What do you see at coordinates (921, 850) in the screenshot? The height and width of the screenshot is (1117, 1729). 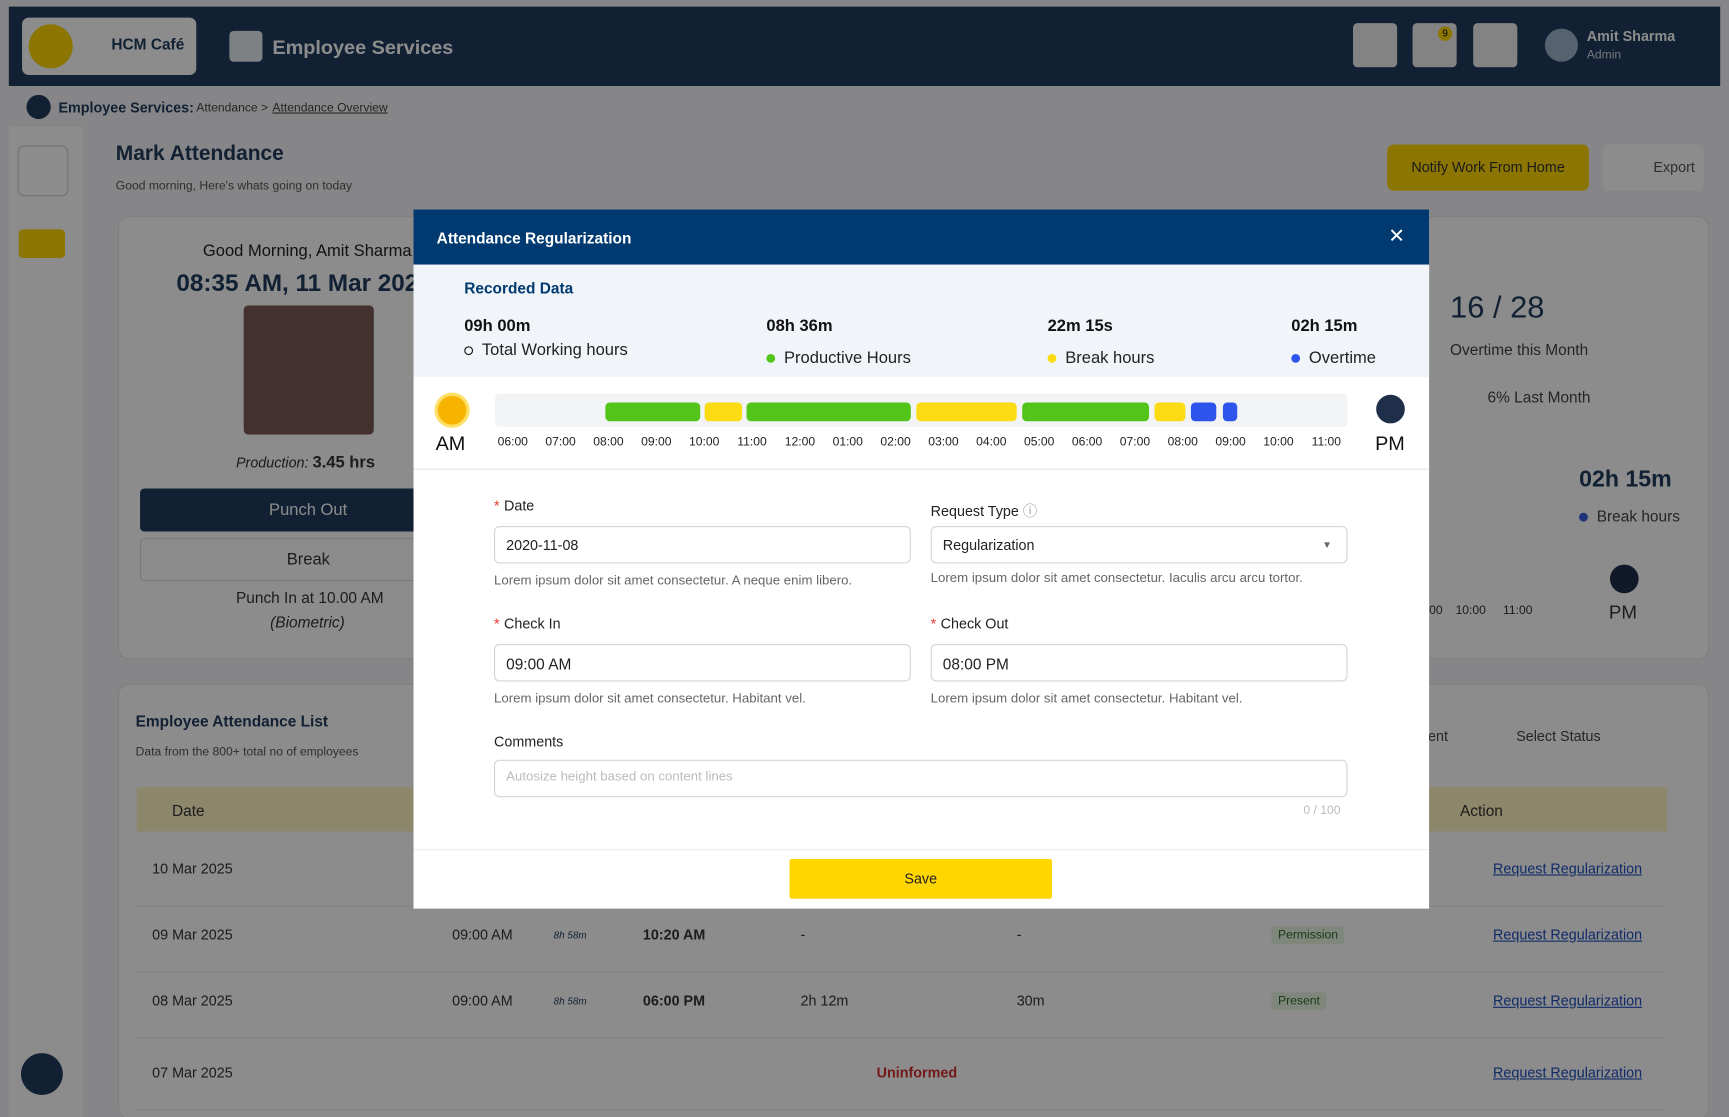 I see `divider` at bounding box center [921, 850].